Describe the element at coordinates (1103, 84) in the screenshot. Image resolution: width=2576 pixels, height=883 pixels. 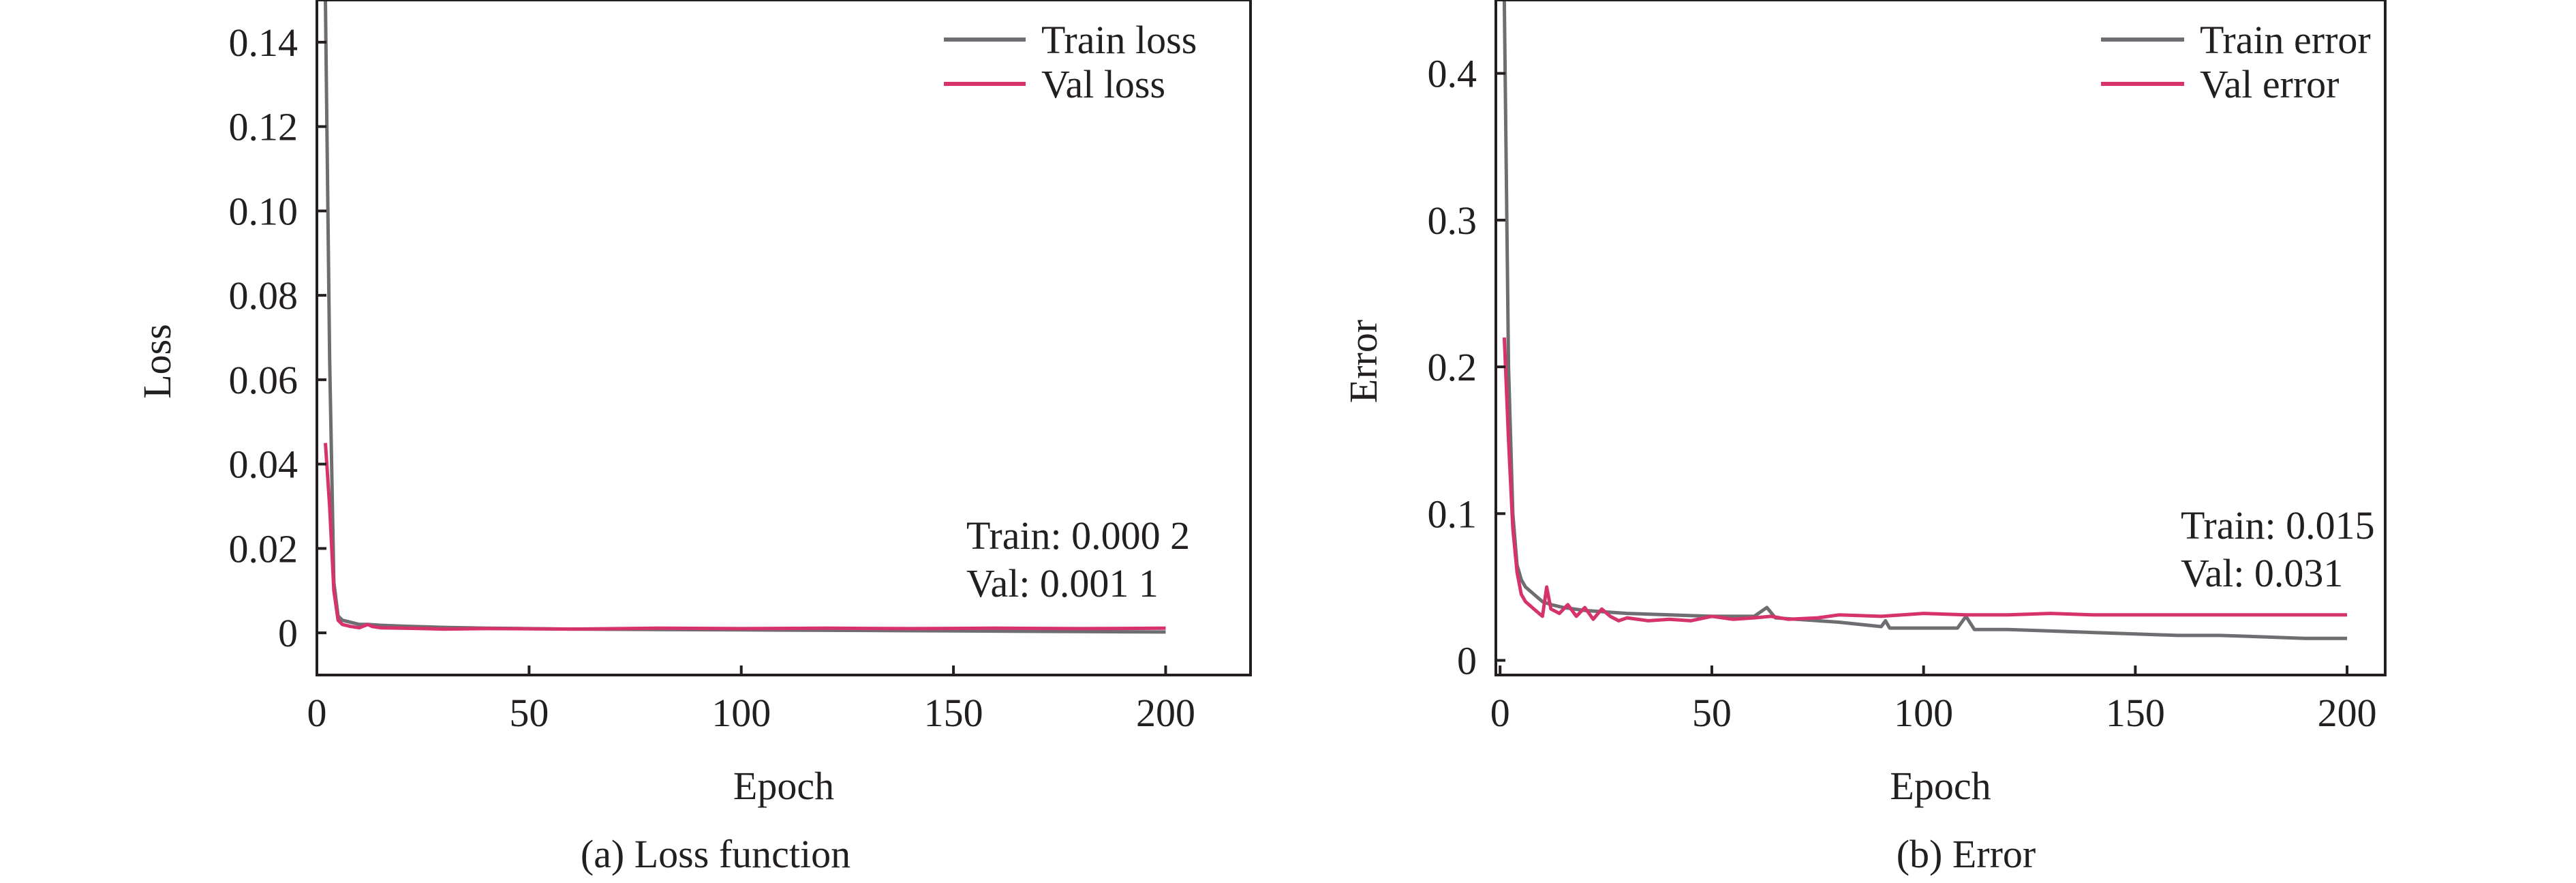
I see `legend-label: Val loss` at that location.